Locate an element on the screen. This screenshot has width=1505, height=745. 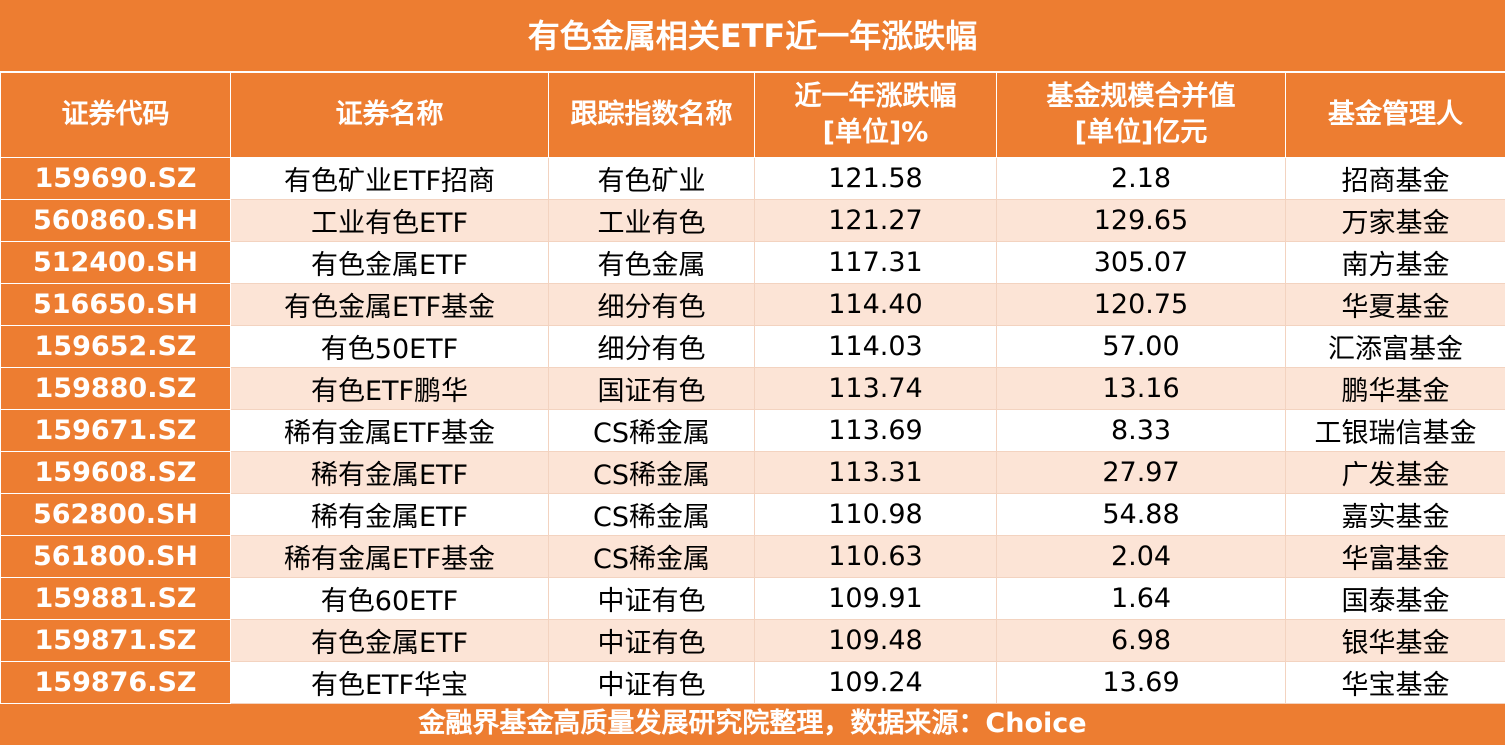
cell-code: 159871.SZ is located at coordinates (115, 640).